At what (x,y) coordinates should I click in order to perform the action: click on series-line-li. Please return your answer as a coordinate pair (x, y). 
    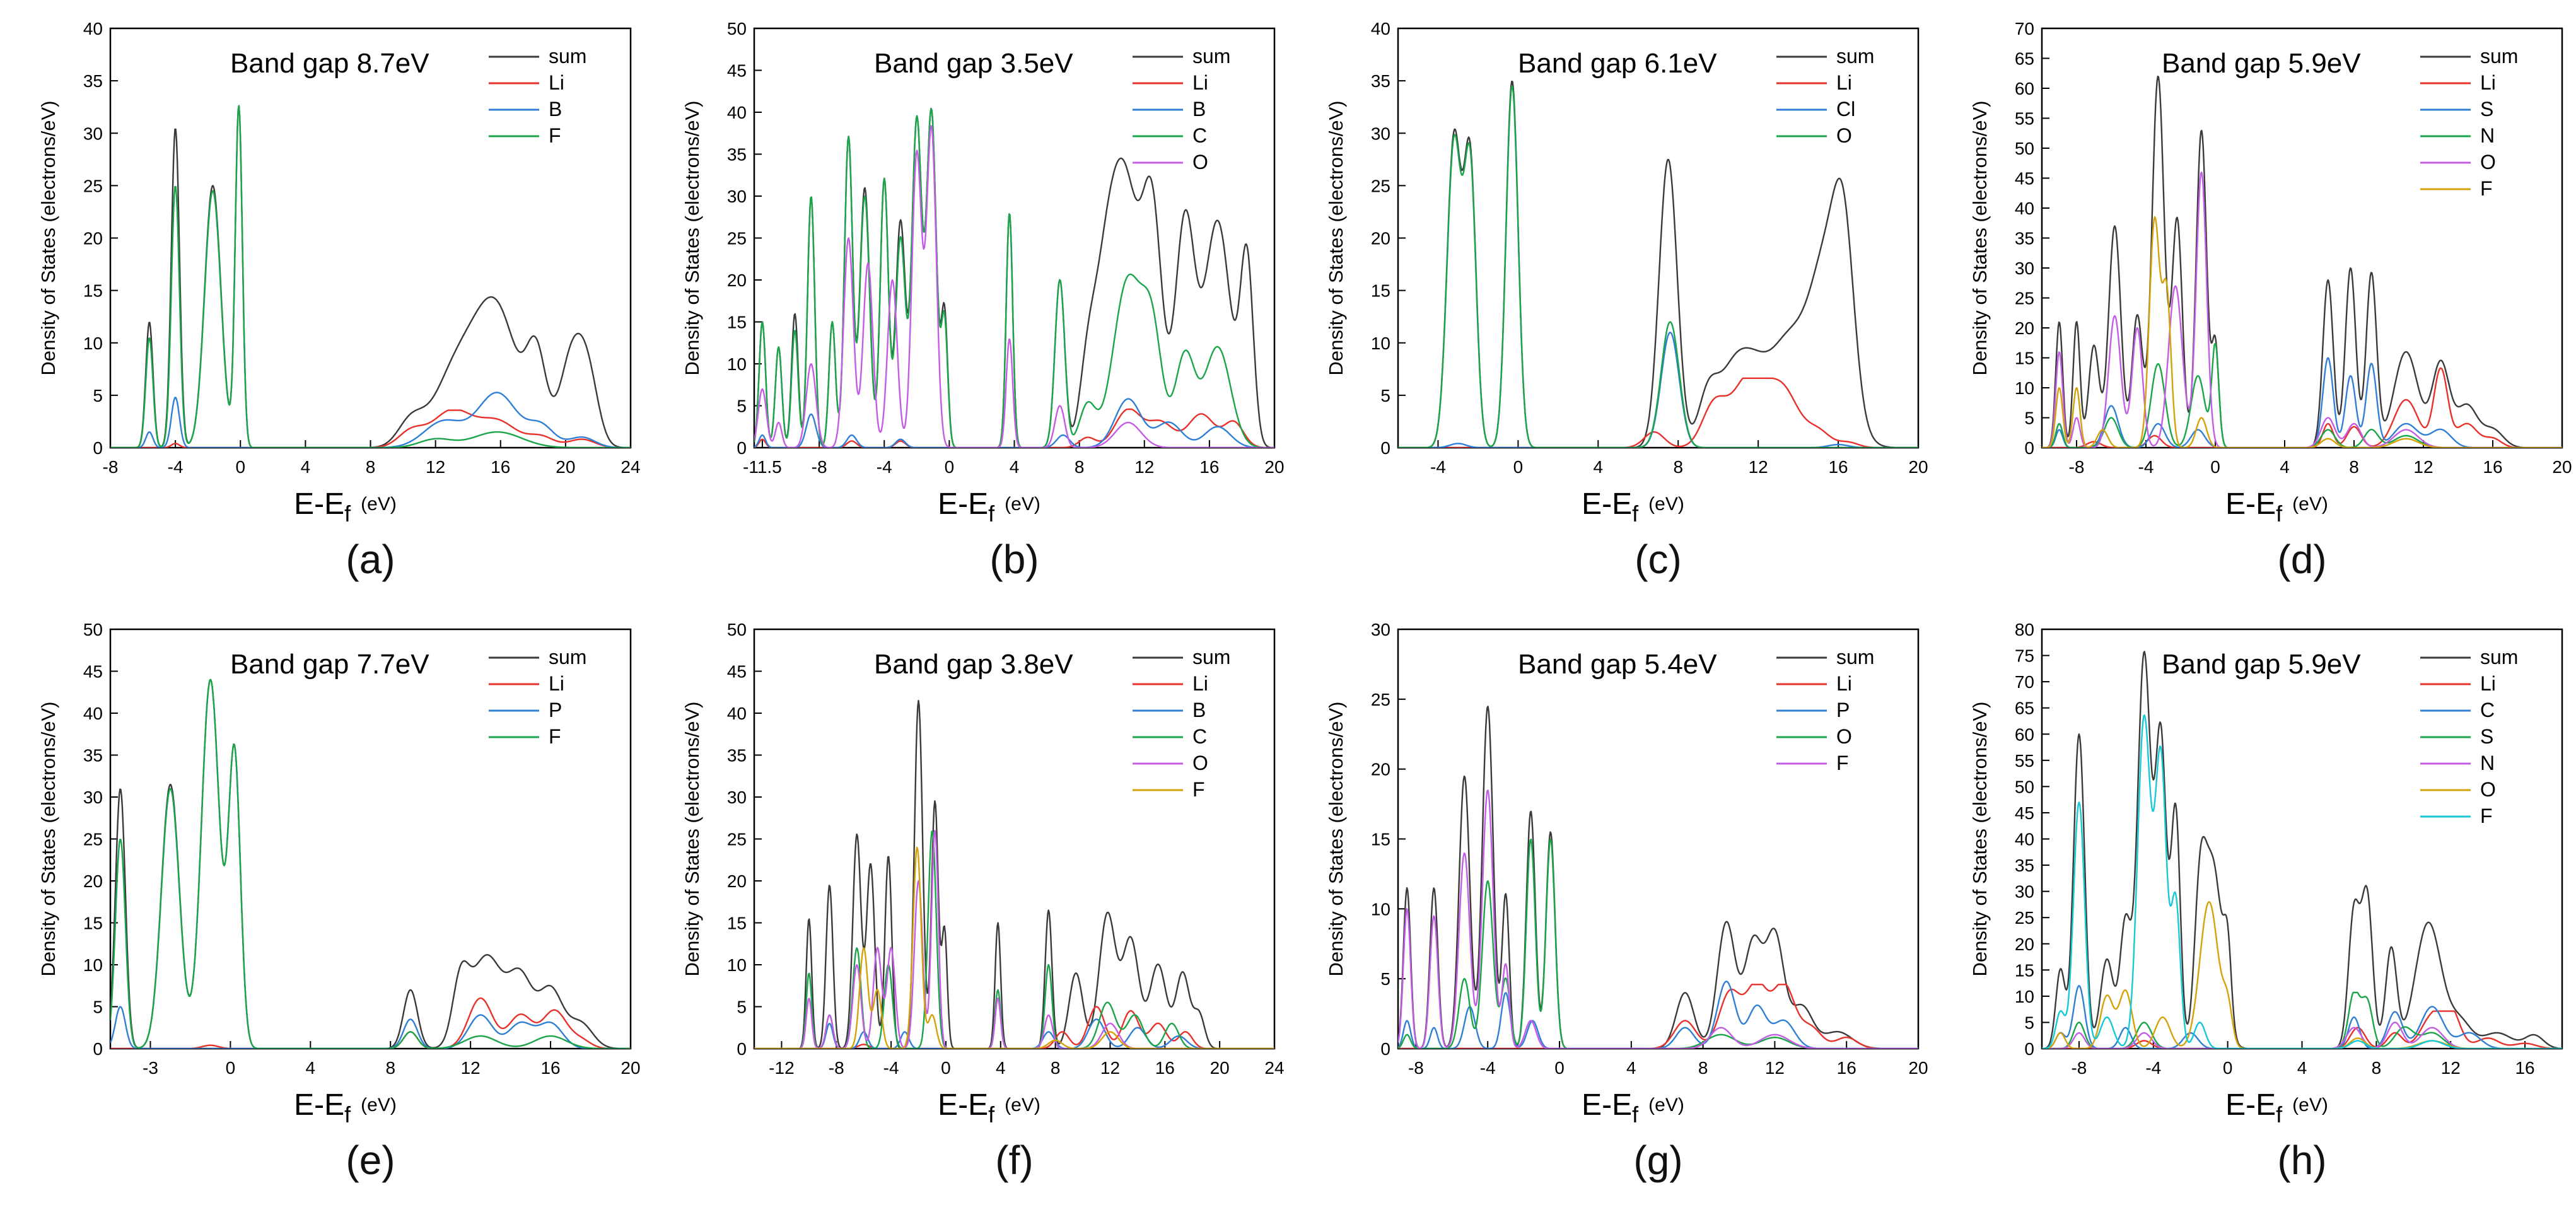
    Looking at the image, I should click on (1658, 1016).